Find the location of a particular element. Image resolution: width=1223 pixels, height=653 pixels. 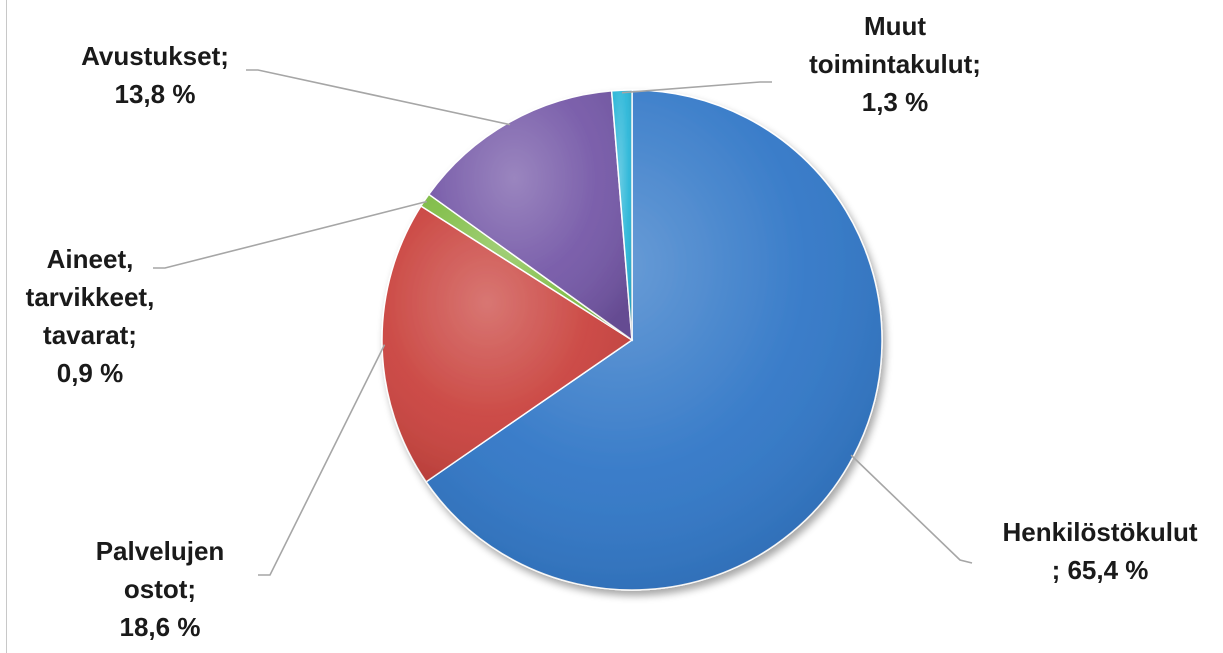

data-label-line: ostot; is located at coordinates (160, 589).